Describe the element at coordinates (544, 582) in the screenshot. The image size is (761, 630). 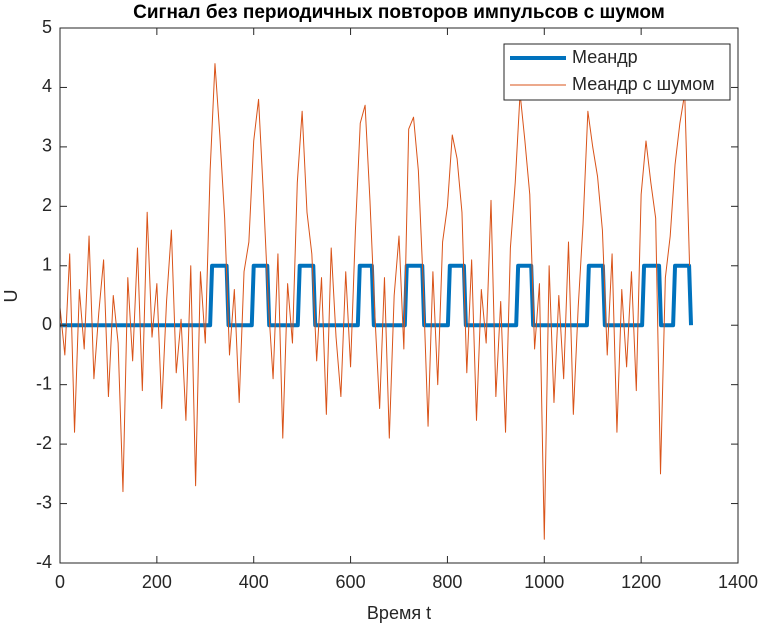
I see `x-tick-label: 1000` at that location.